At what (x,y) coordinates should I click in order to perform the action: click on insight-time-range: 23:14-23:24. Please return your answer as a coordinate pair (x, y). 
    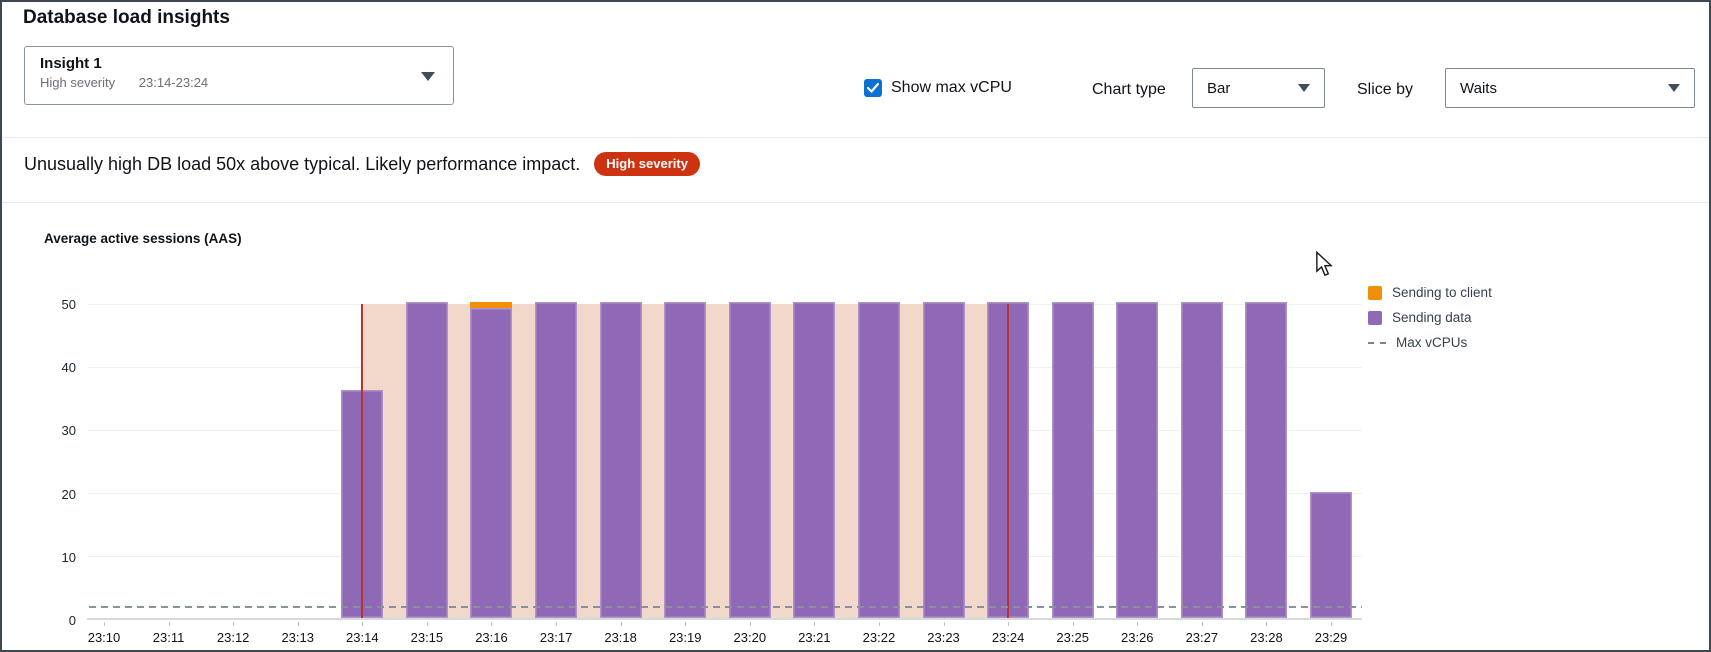
    Looking at the image, I should click on (173, 82).